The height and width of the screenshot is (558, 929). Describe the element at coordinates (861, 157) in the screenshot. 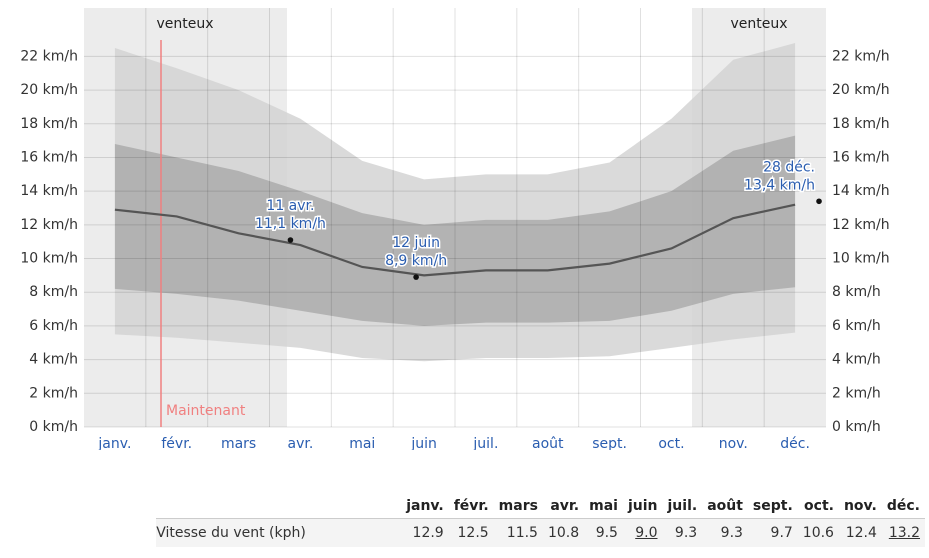

I see `y-tick-label-right: 16 km/h` at that location.